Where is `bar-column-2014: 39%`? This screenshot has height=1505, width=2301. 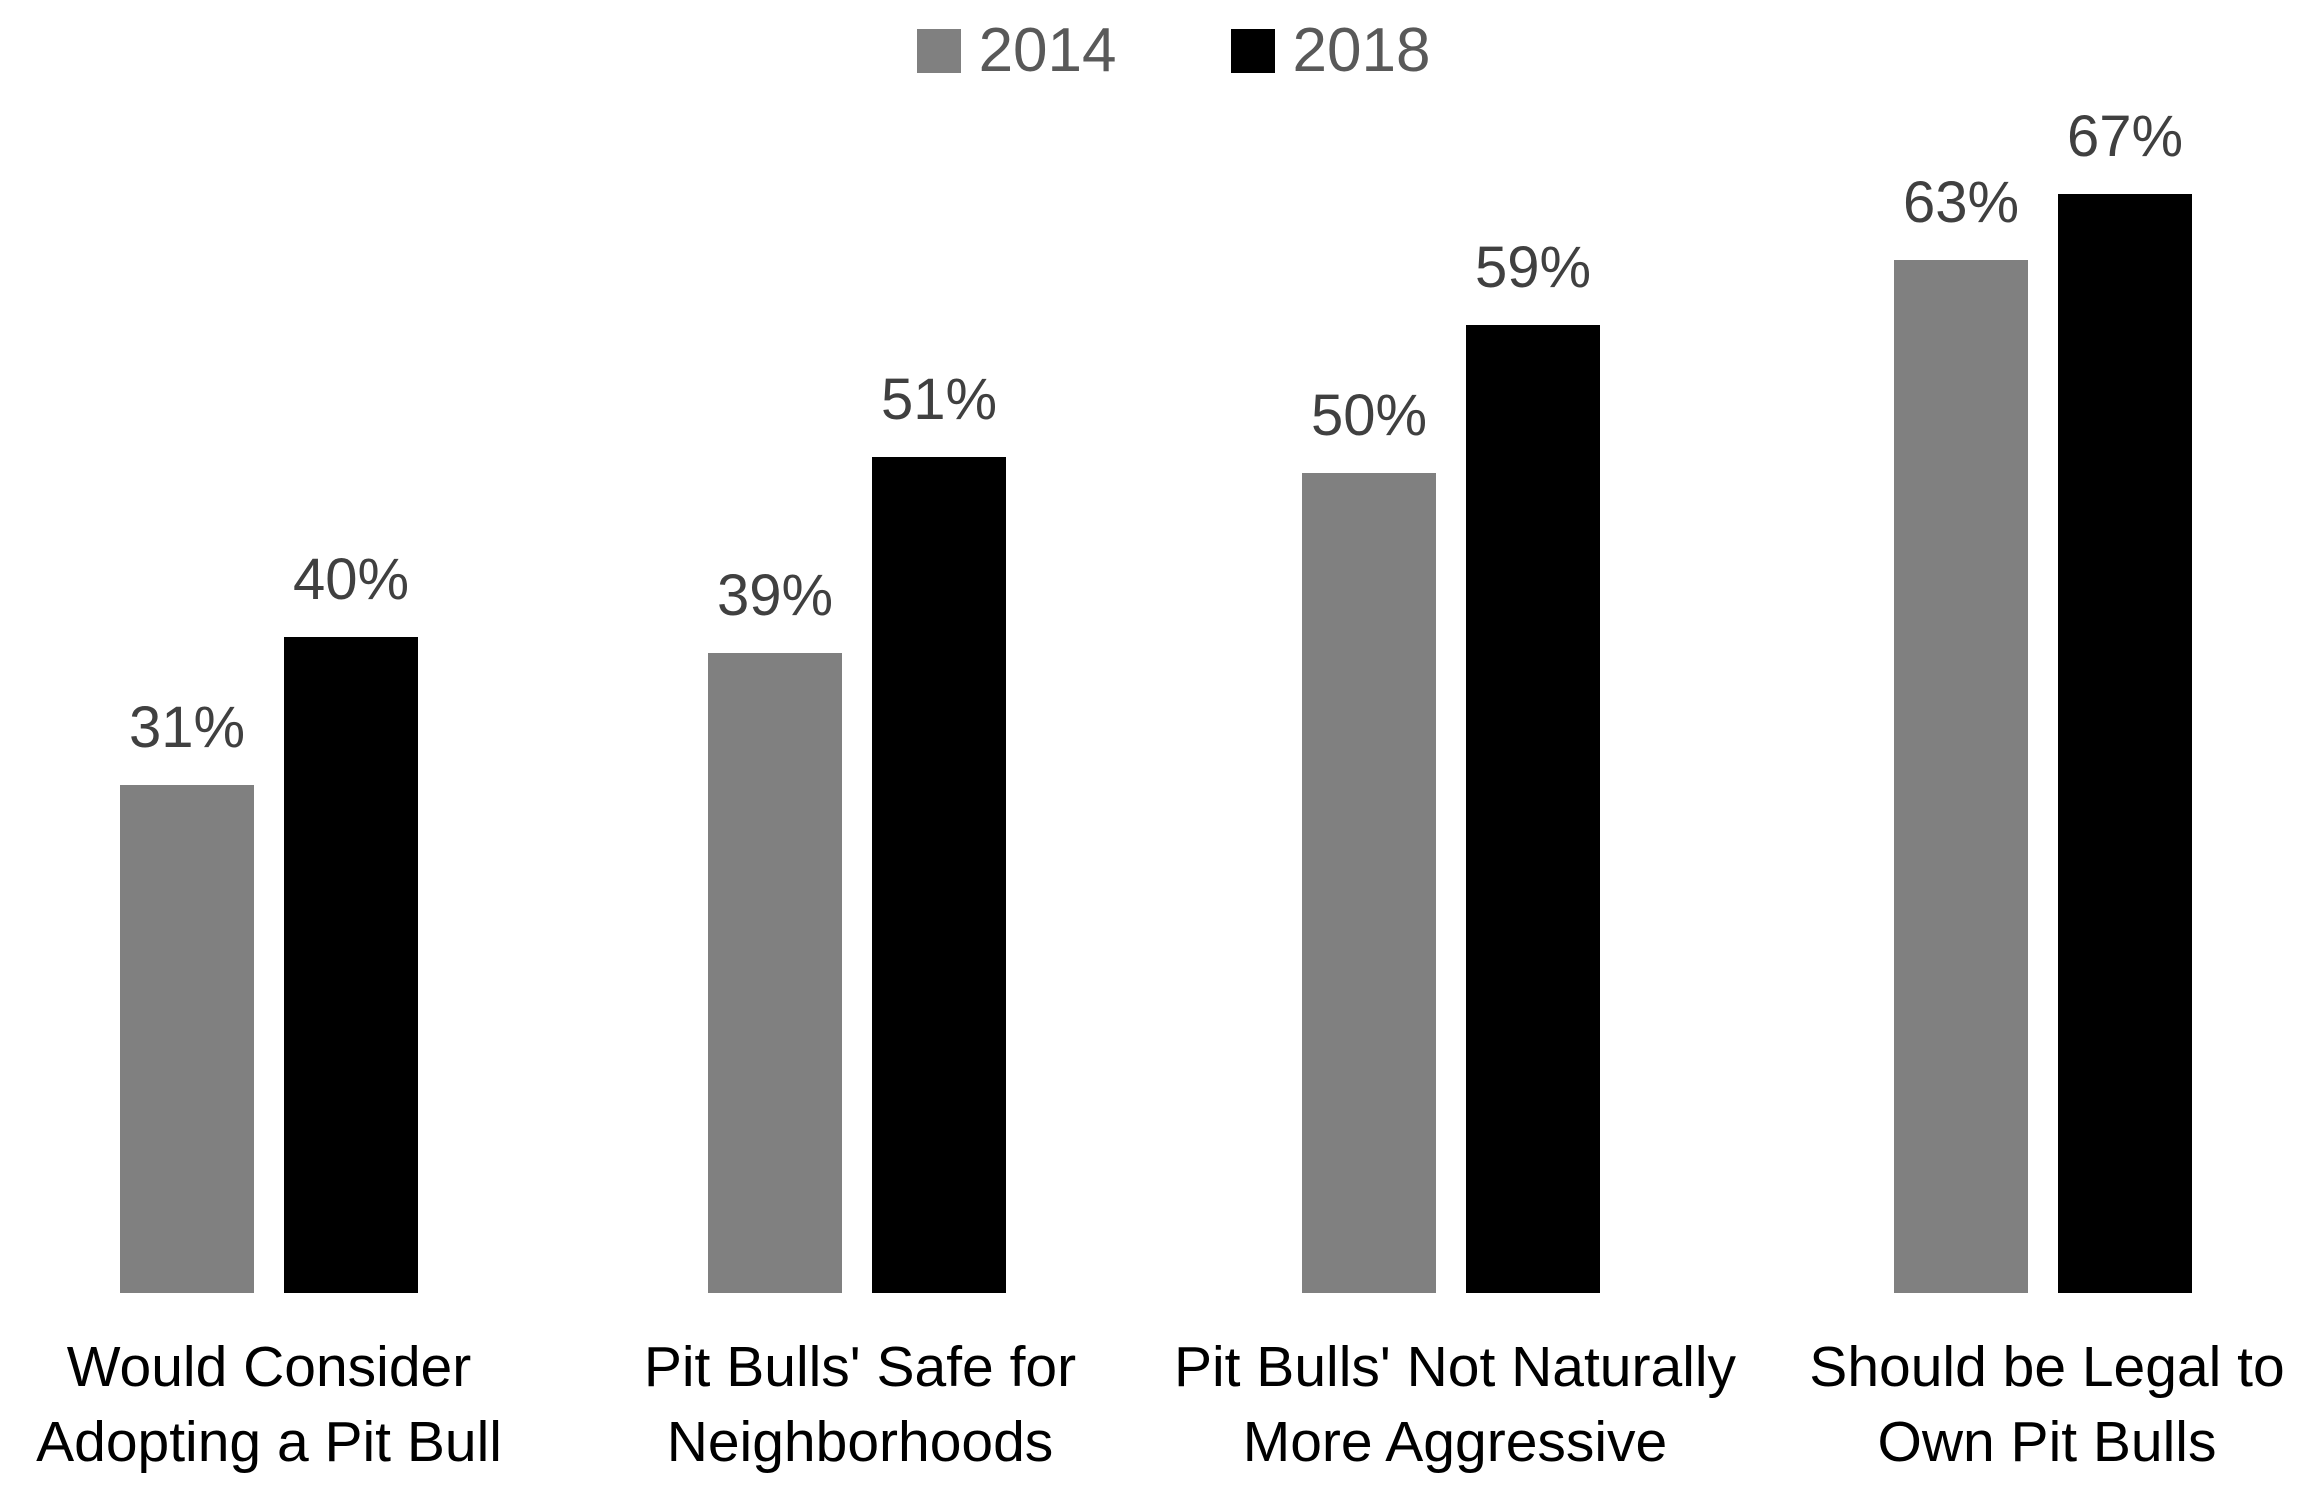 bar-column-2014: 39% is located at coordinates (775, 930).